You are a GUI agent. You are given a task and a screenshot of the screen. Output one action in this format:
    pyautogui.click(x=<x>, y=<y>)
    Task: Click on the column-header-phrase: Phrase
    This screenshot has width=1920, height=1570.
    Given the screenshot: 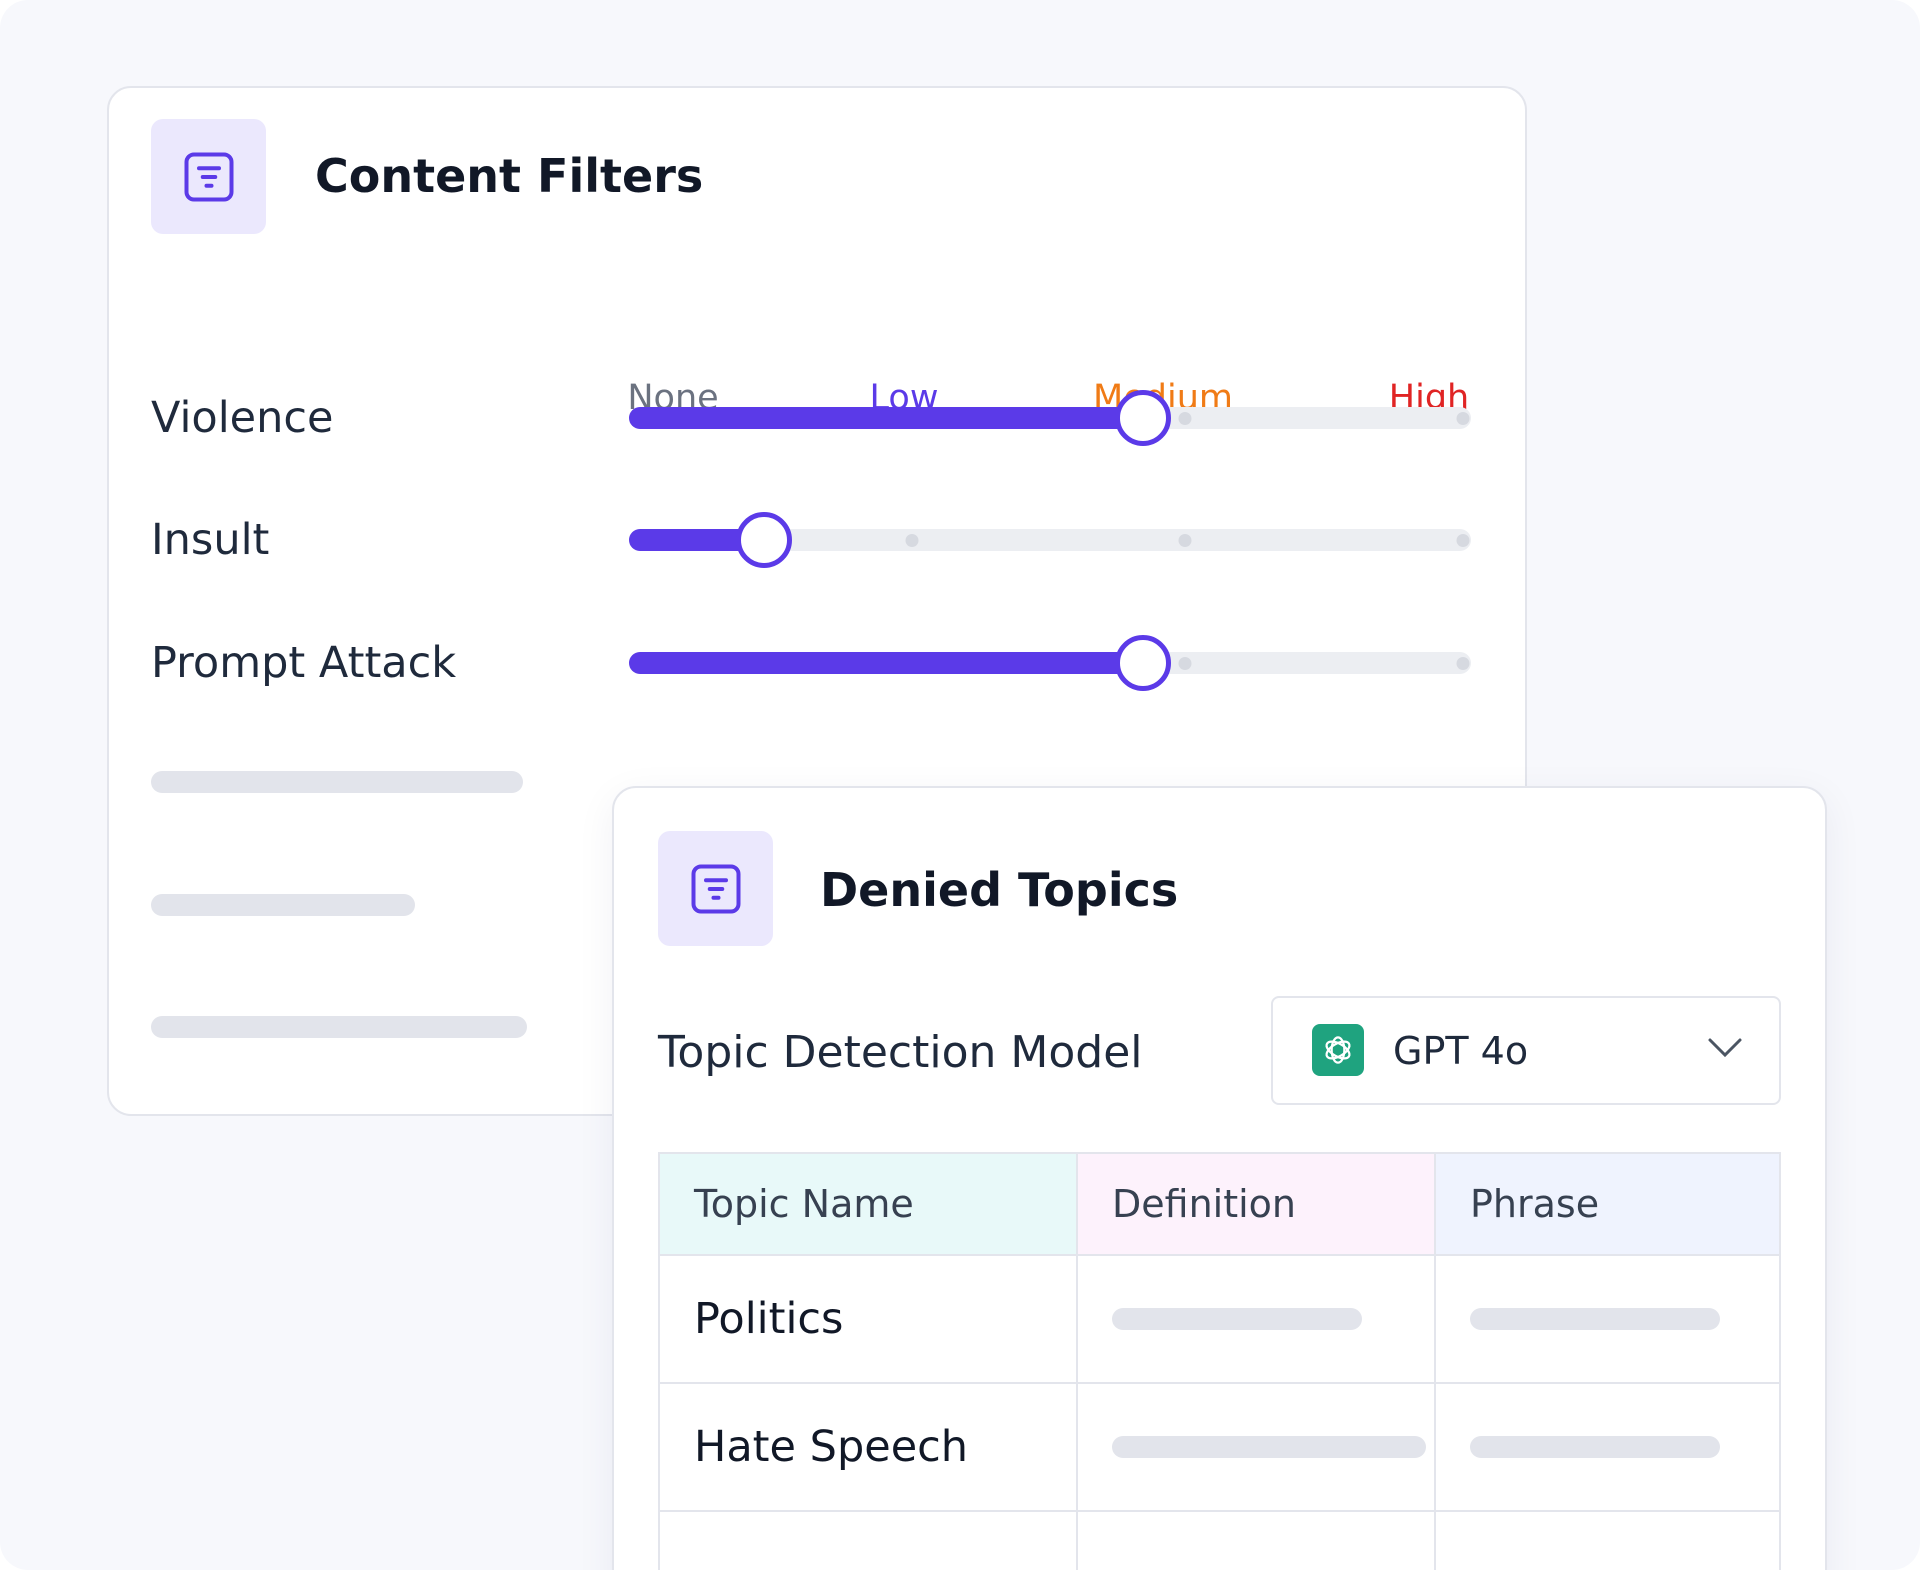 What is the action you would take?
    pyautogui.click(x=1607, y=1204)
    